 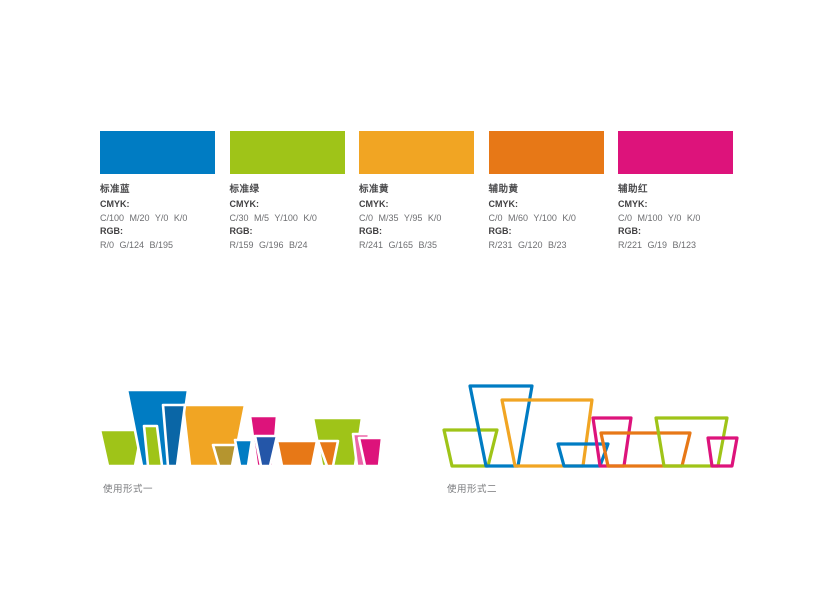 What do you see at coordinates (659, 217) in the screenshot?
I see `cmyk-value: C/0 M/100 Y/0 K/0` at bounding box center [659, 217].